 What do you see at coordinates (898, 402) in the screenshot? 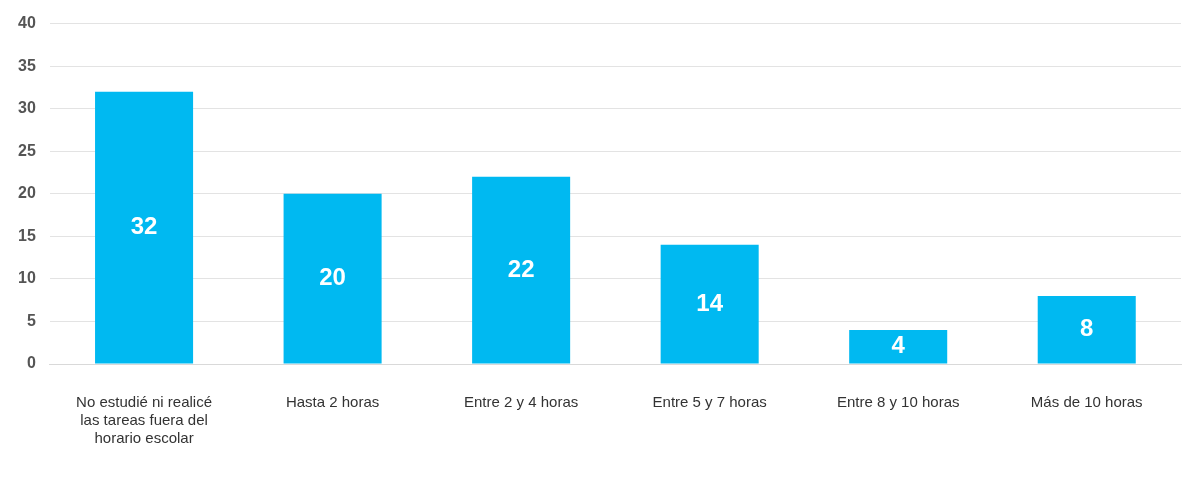
I see `x-tick-label: Entre 8 y 10 horas` at bounding box center [898, 402].